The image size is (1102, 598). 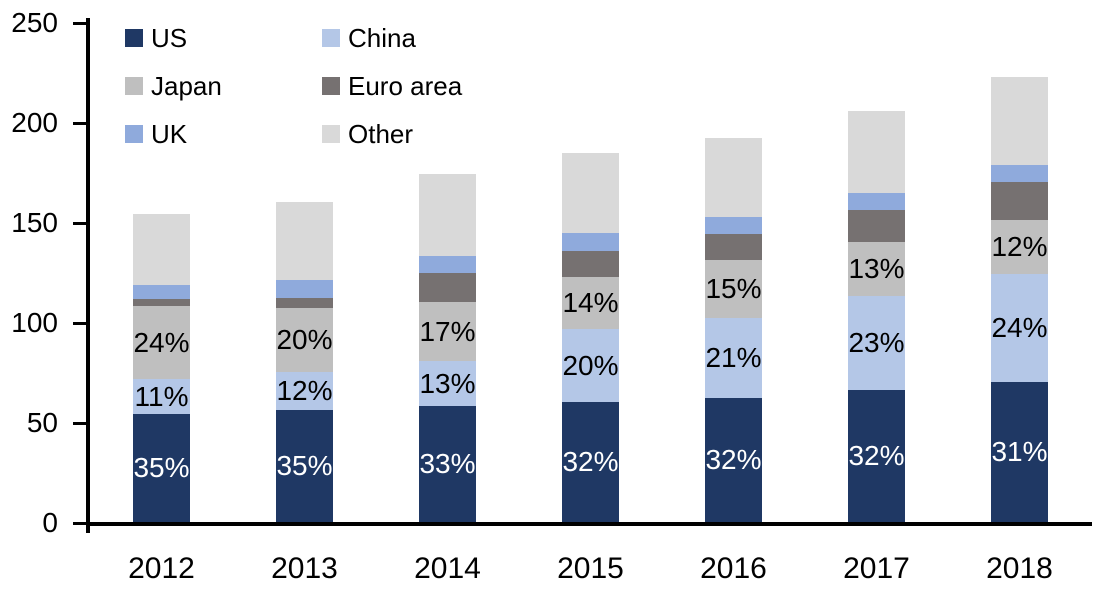 I want to click on segment-value-label: 31%, so click(x=1019, y=451).